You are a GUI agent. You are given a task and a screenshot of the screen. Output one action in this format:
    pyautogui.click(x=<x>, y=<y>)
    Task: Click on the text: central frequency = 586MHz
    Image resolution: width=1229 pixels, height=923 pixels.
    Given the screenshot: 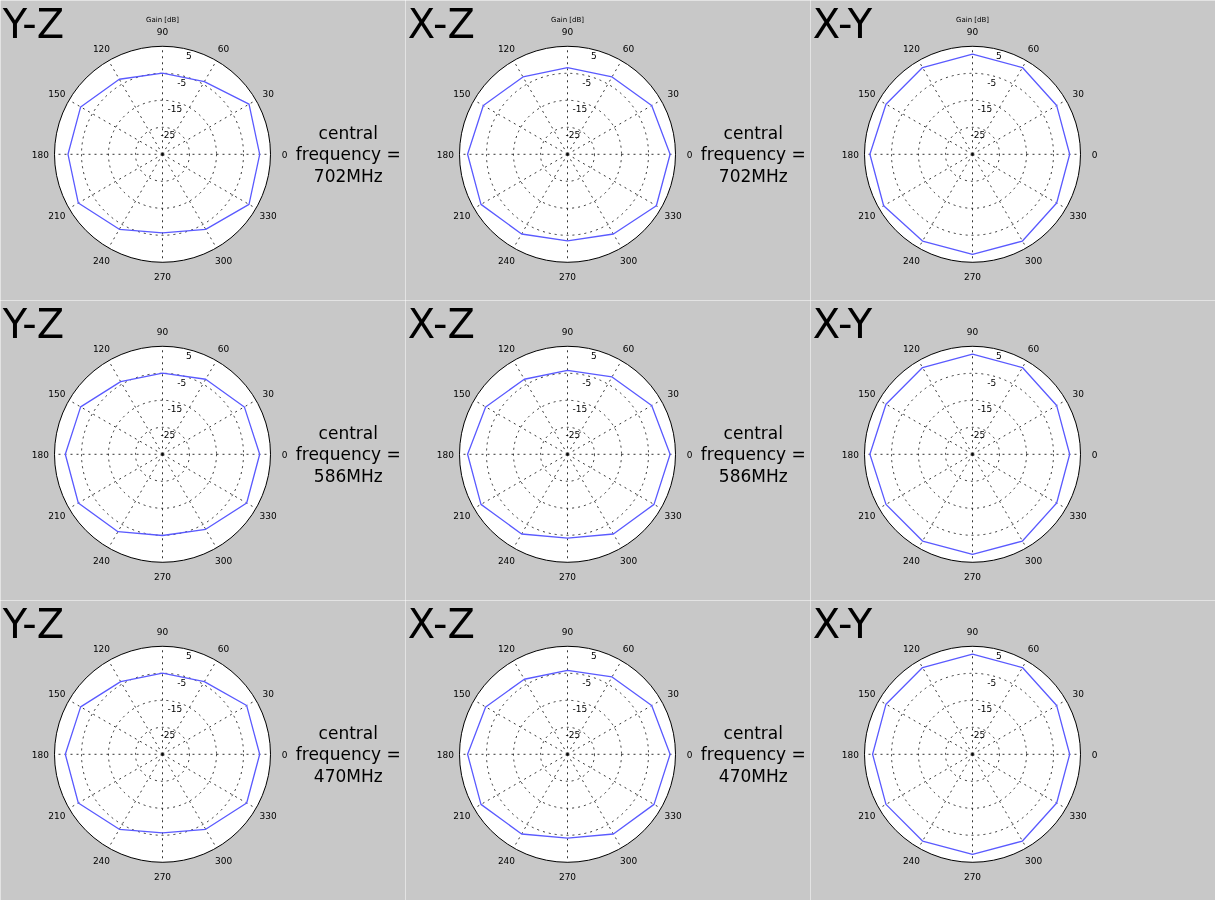 What is the action you would take?
    pyautogui.click(x=753, y=454)
    